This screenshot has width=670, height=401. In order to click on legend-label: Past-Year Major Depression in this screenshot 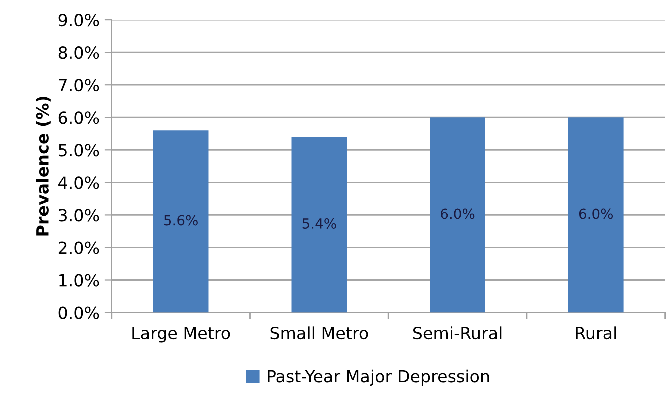, I will do `click(379, 378)`.